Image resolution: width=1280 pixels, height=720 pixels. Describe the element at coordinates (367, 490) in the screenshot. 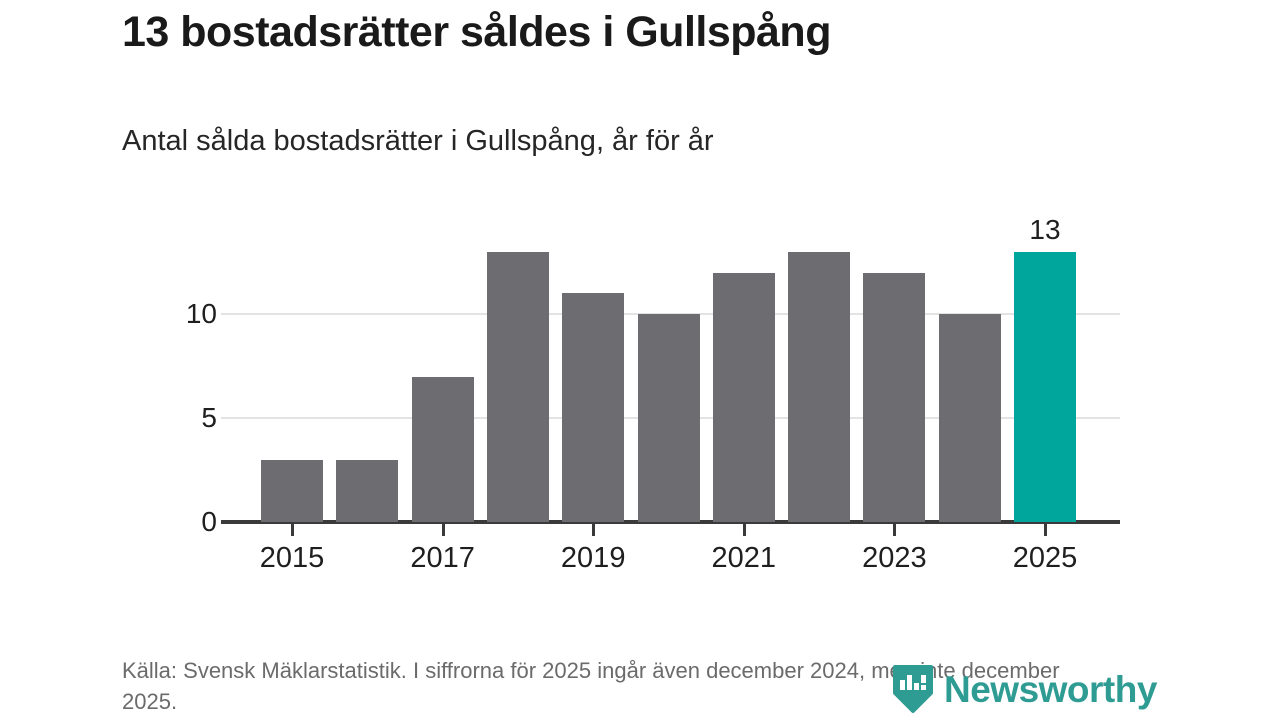

I see `bar-2016` at that location.